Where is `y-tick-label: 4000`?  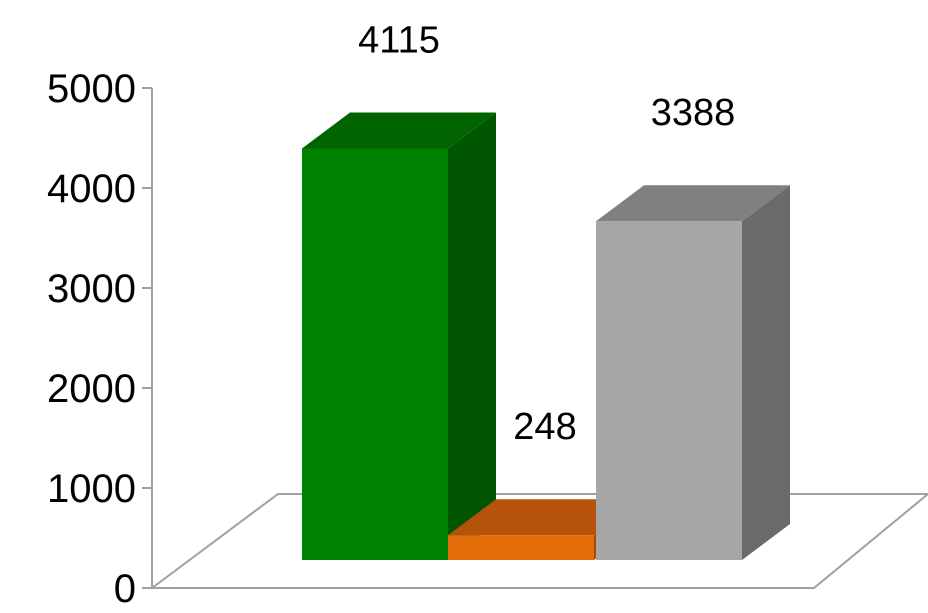
y-tick-label: 4000 is located at coordinates (91, 189).